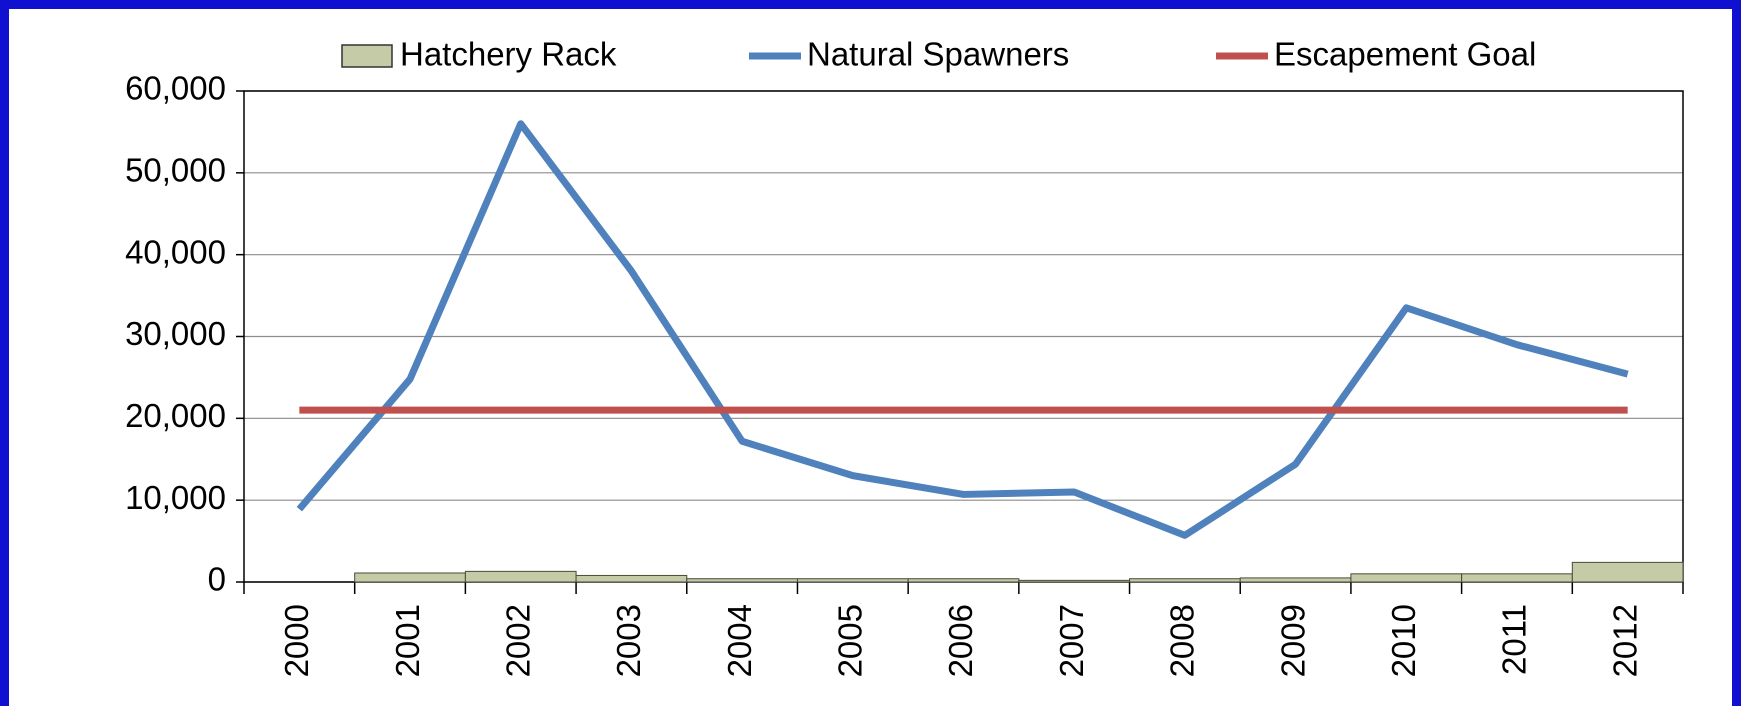  Describe the element at coordinates (367, 56) in the screenshot. I see `legend-swatch` at that location.